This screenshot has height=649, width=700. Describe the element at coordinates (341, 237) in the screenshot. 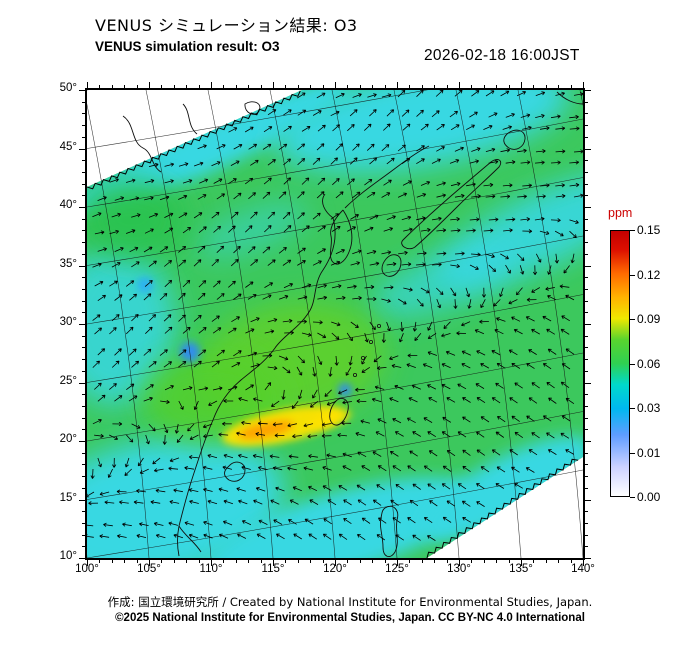

I see `coastline-korea` at that location.